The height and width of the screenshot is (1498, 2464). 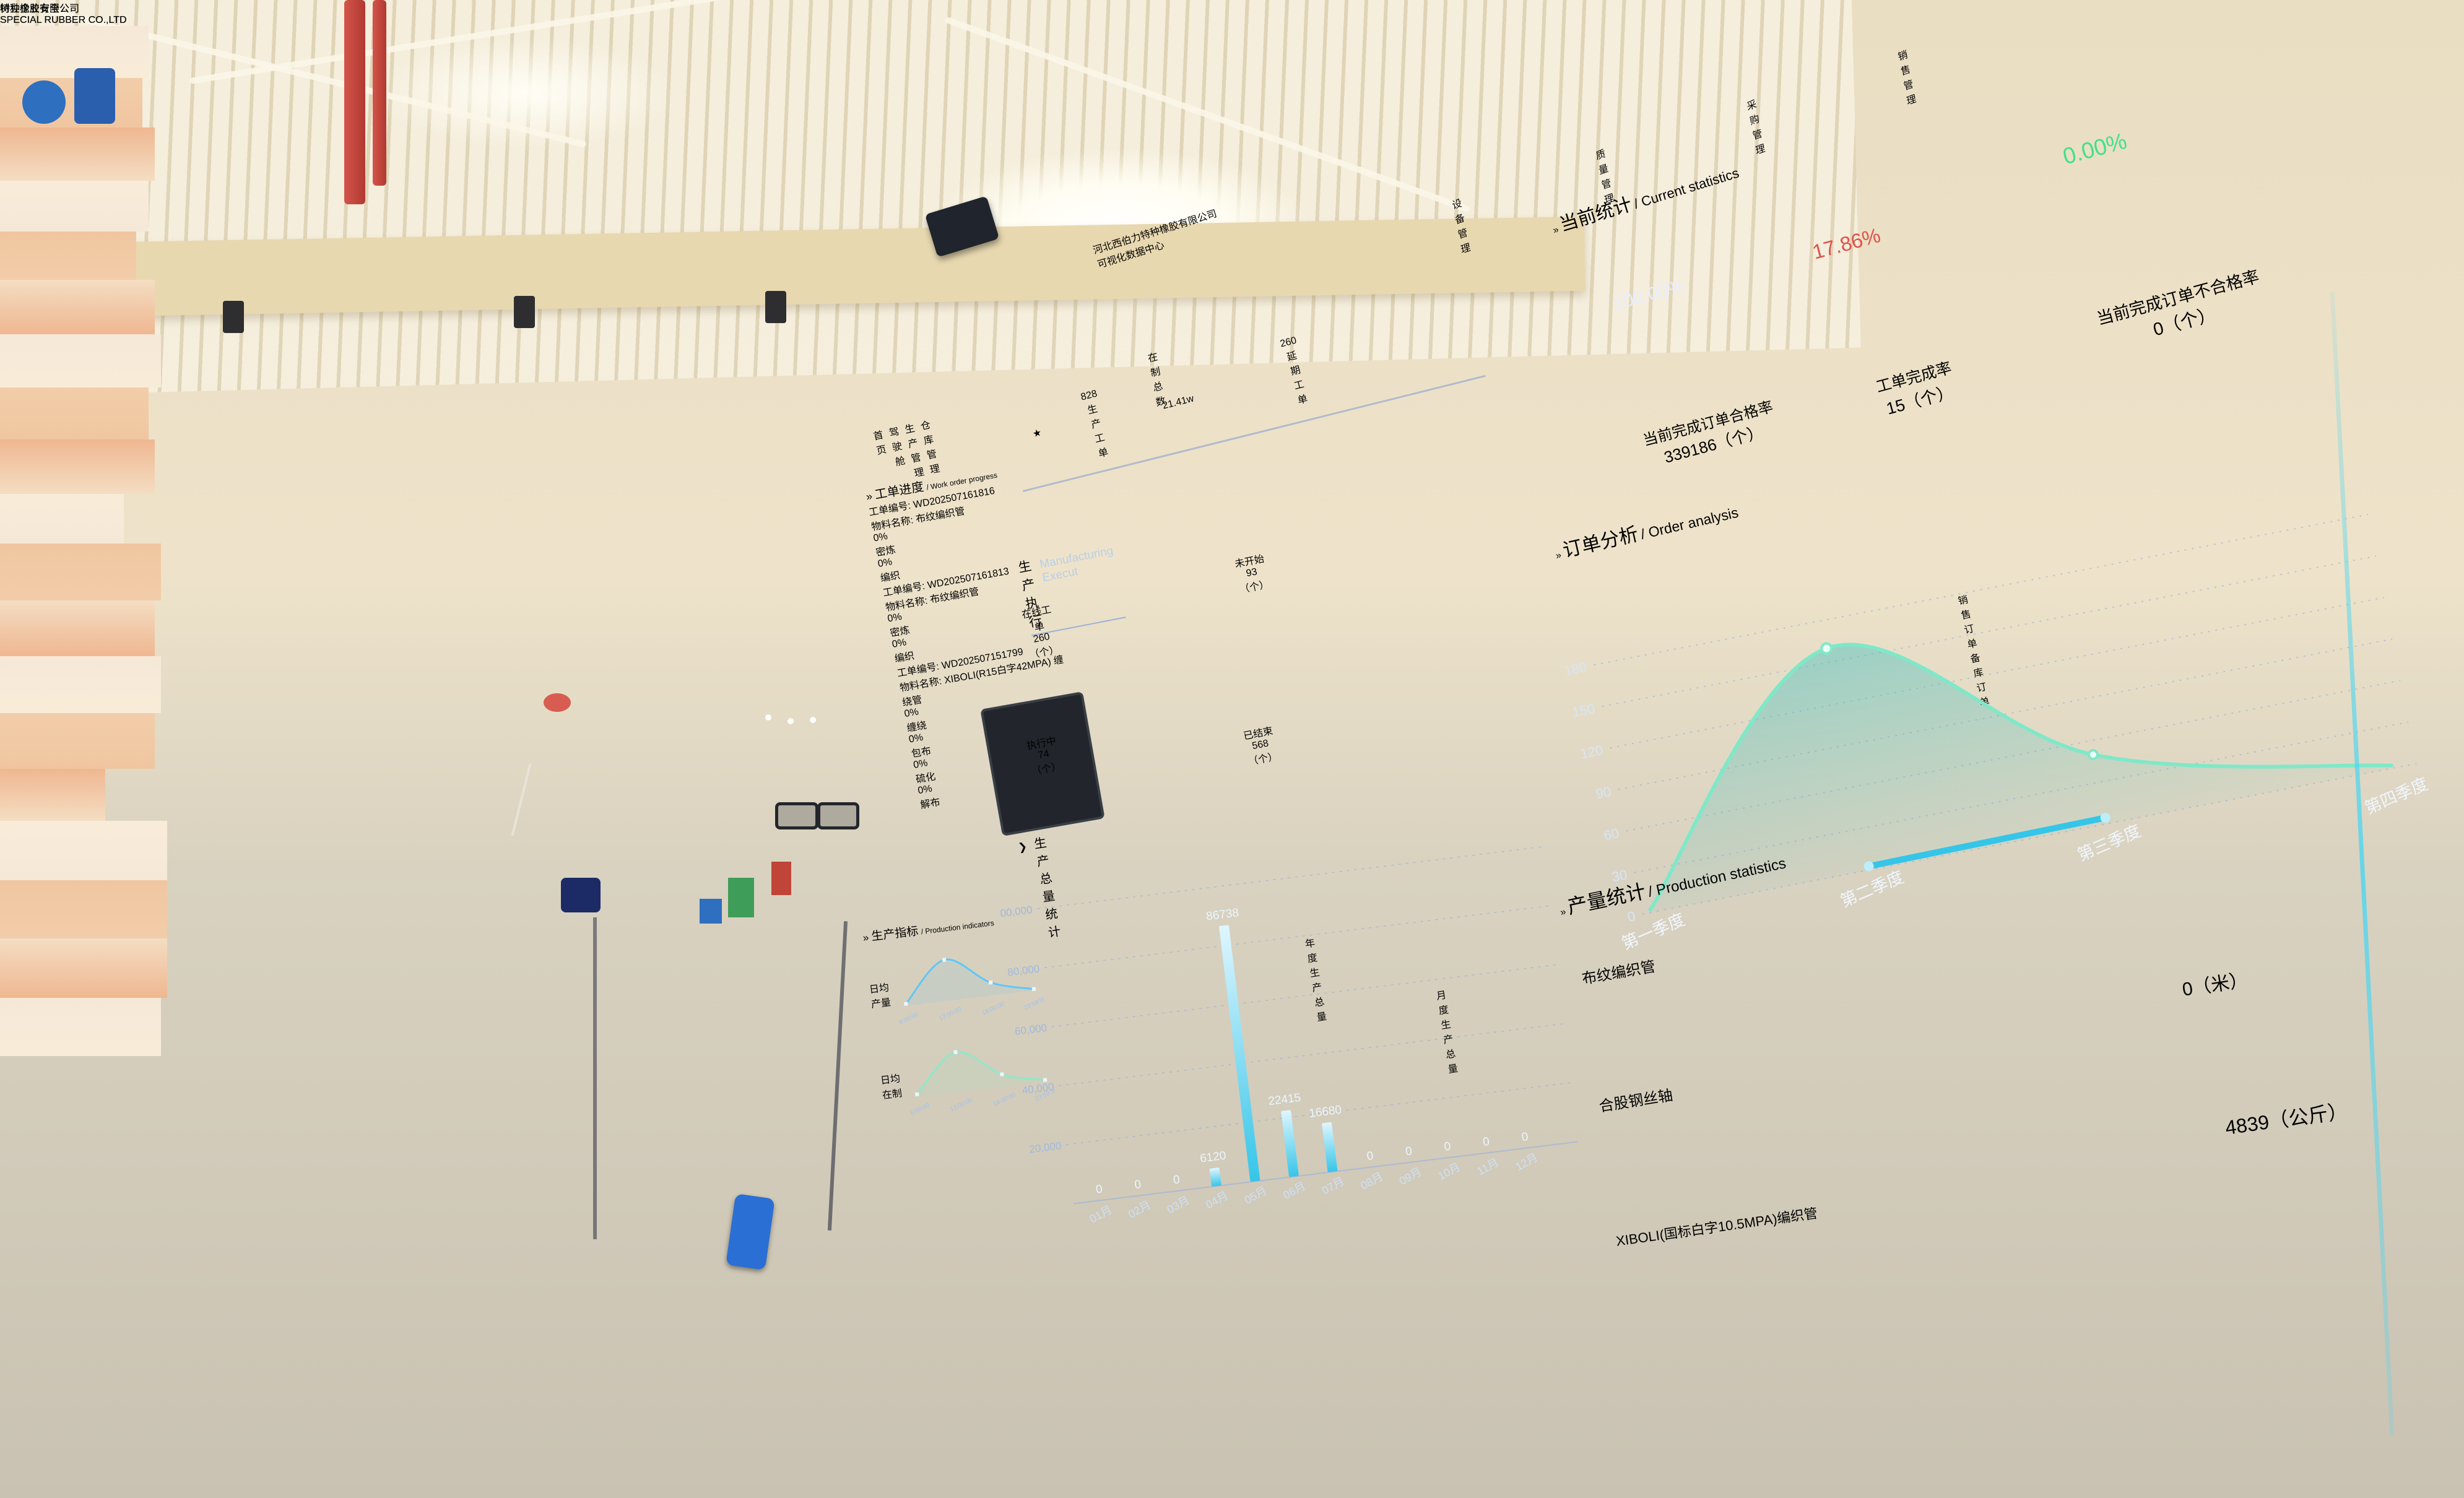 What do you see at coordinates (1576, 669) in the screenshot?
I see `svg-text: 180` at bounding box center [1576, 669].